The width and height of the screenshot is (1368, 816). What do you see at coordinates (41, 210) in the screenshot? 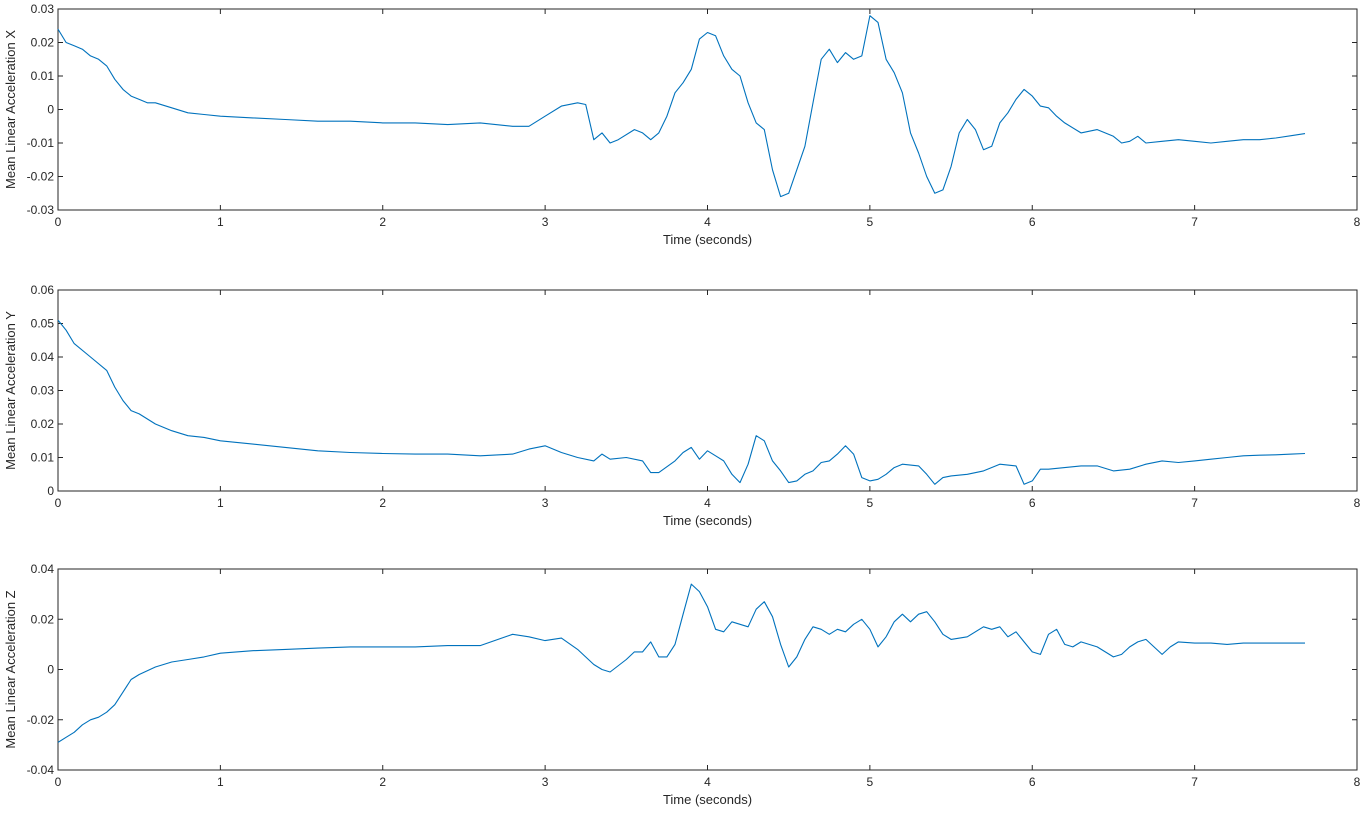
I see `y-tick-label: -0.03` at bounding box center [41, 210].